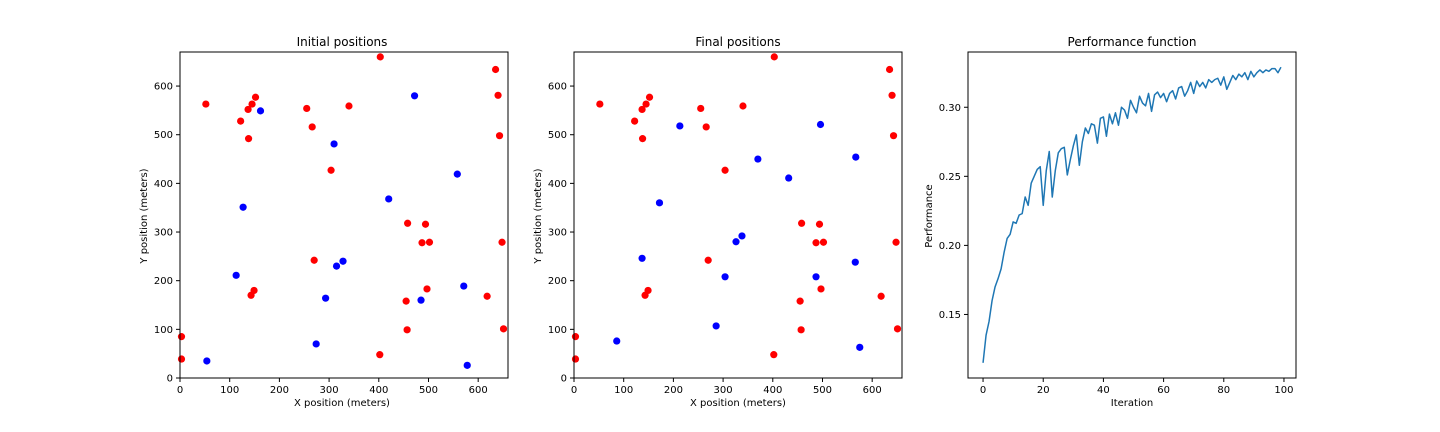  Describe the element at coordinates (229, 390) in the screenshot. I see `x-tick-label: 100` at that location.